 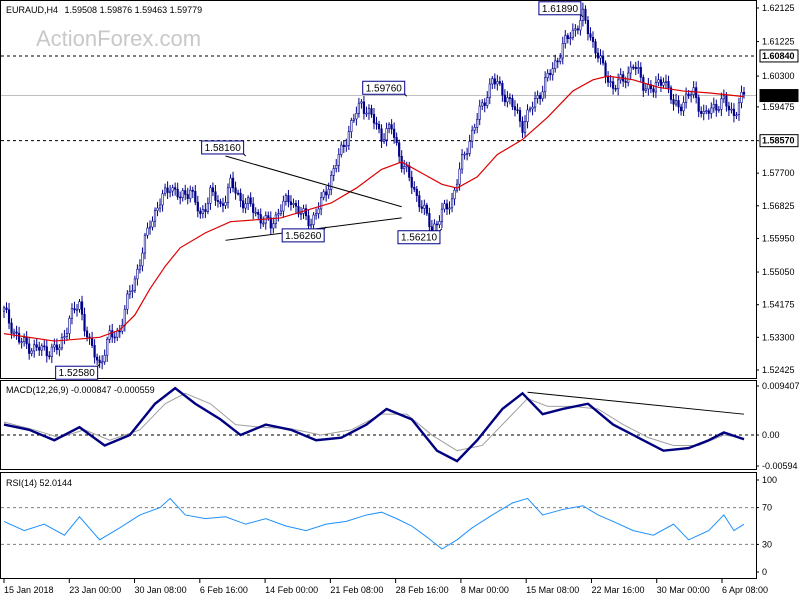 What do you see at coordinates (80, 390) in the screenshot?
I see `macd-header: MACD(12,26,9) -0.000847 -0.000559` at bounding box center [80, 390].